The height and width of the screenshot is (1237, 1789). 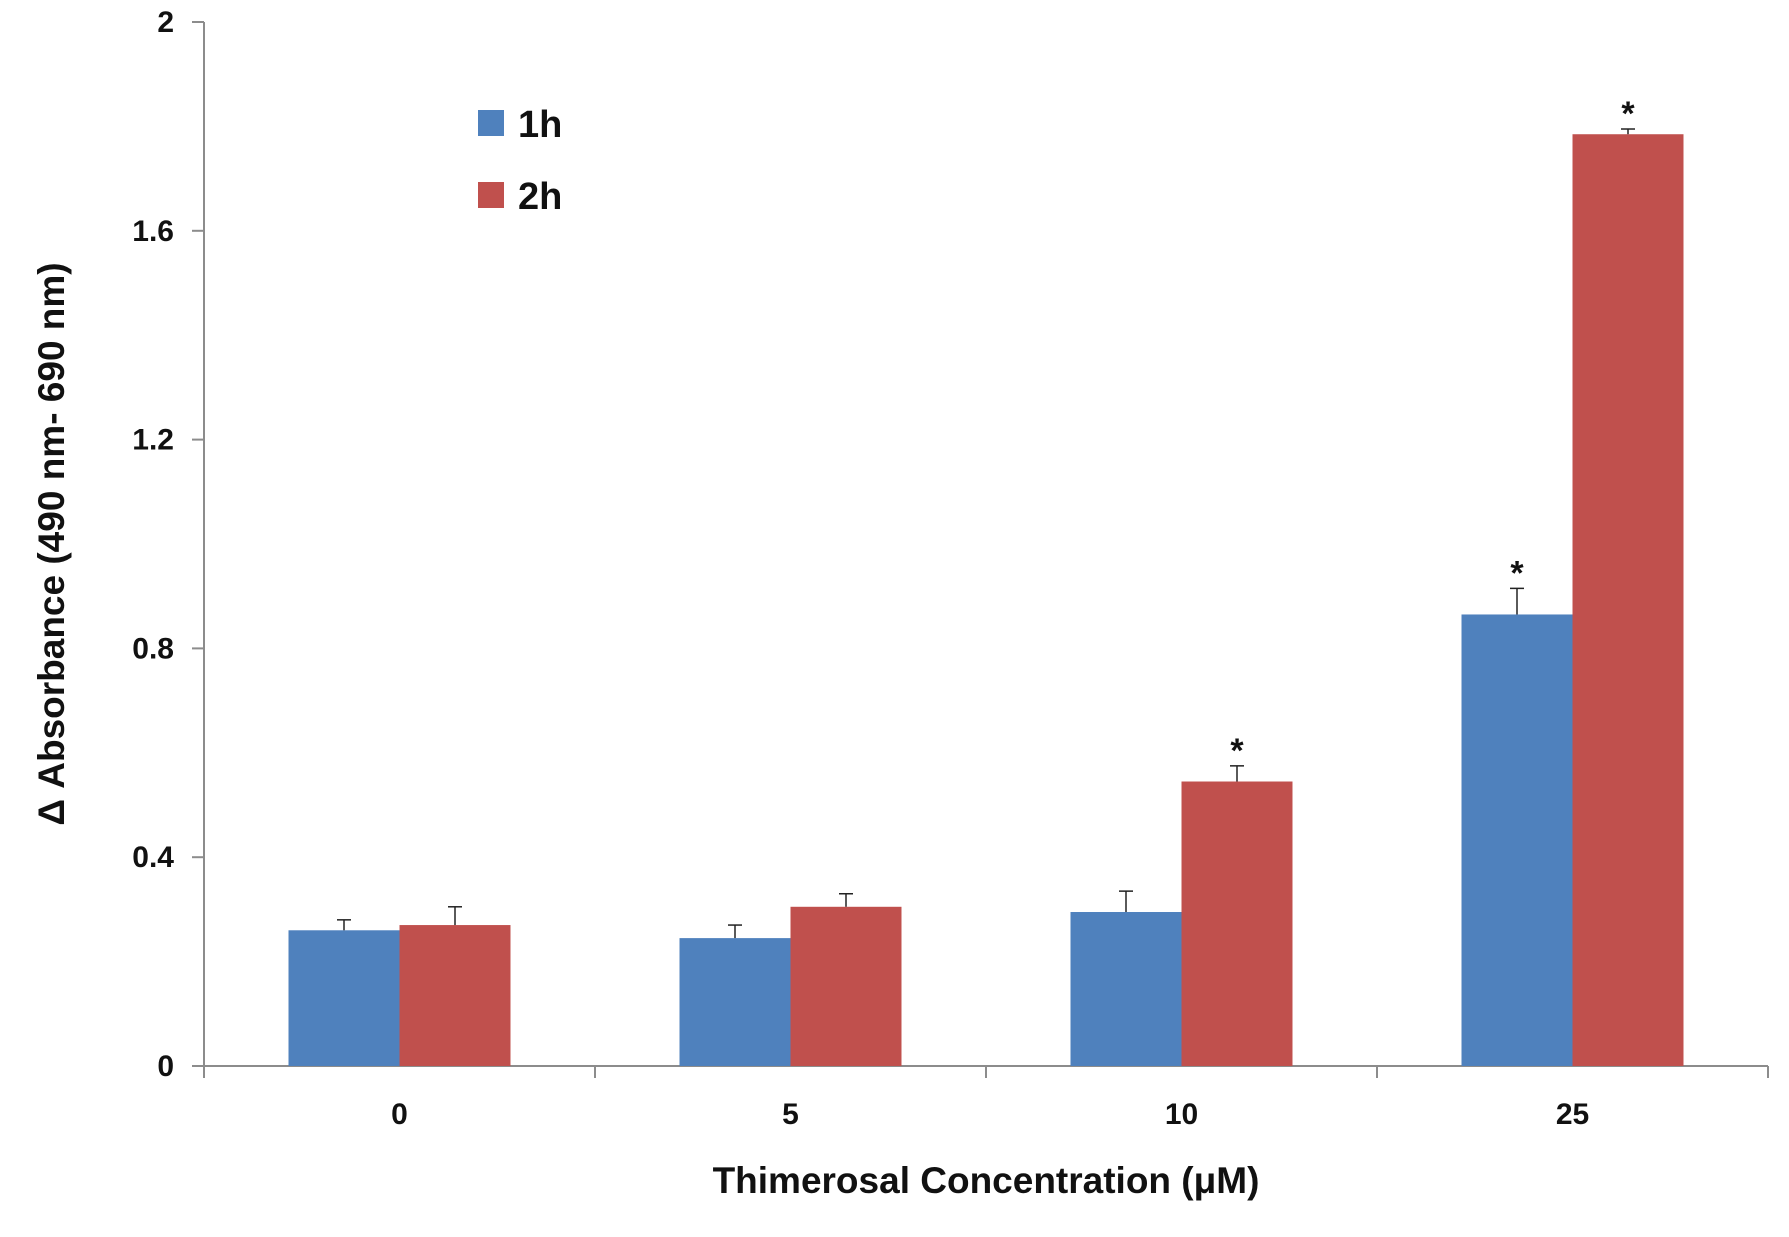 I want to click on y-tick-label: 1.2, so click(x=153, y=440).